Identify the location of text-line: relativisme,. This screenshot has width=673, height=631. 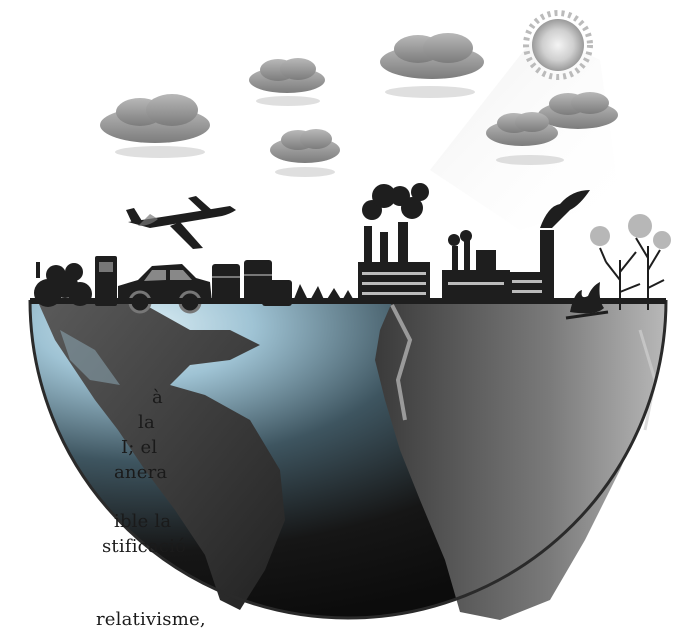
(151, 619).